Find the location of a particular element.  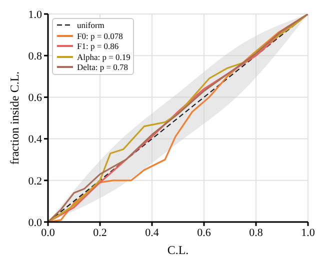

y-tick-label: 0.0 is located at coordinates (35, 222).